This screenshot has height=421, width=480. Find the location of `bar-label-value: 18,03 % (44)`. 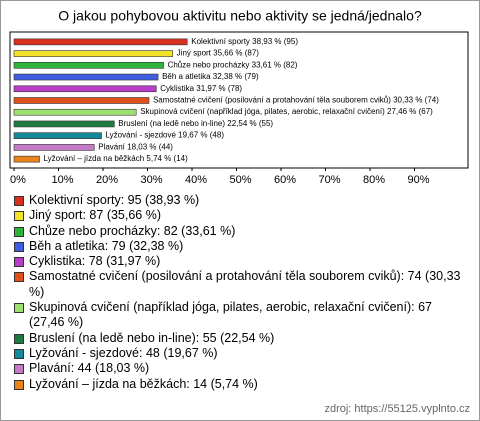

bar-label-value: 18,03 % (44) is located at coordinates (150, 147).